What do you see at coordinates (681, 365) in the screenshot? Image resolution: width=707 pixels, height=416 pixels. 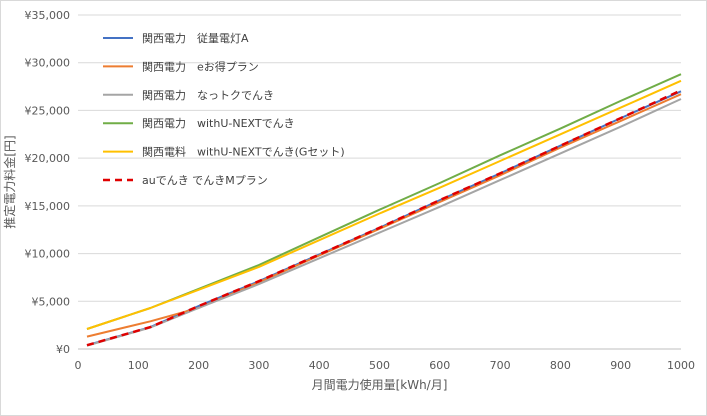 I see `x-tick-label: 1000` at bounding box center [681, 365].